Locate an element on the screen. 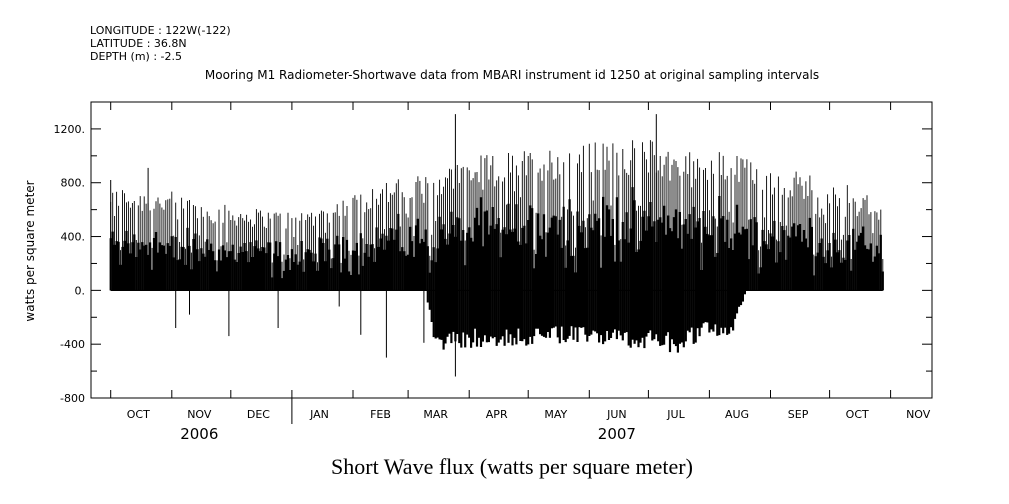  x-year-label: 2007 is located at coordinates (617, 434).